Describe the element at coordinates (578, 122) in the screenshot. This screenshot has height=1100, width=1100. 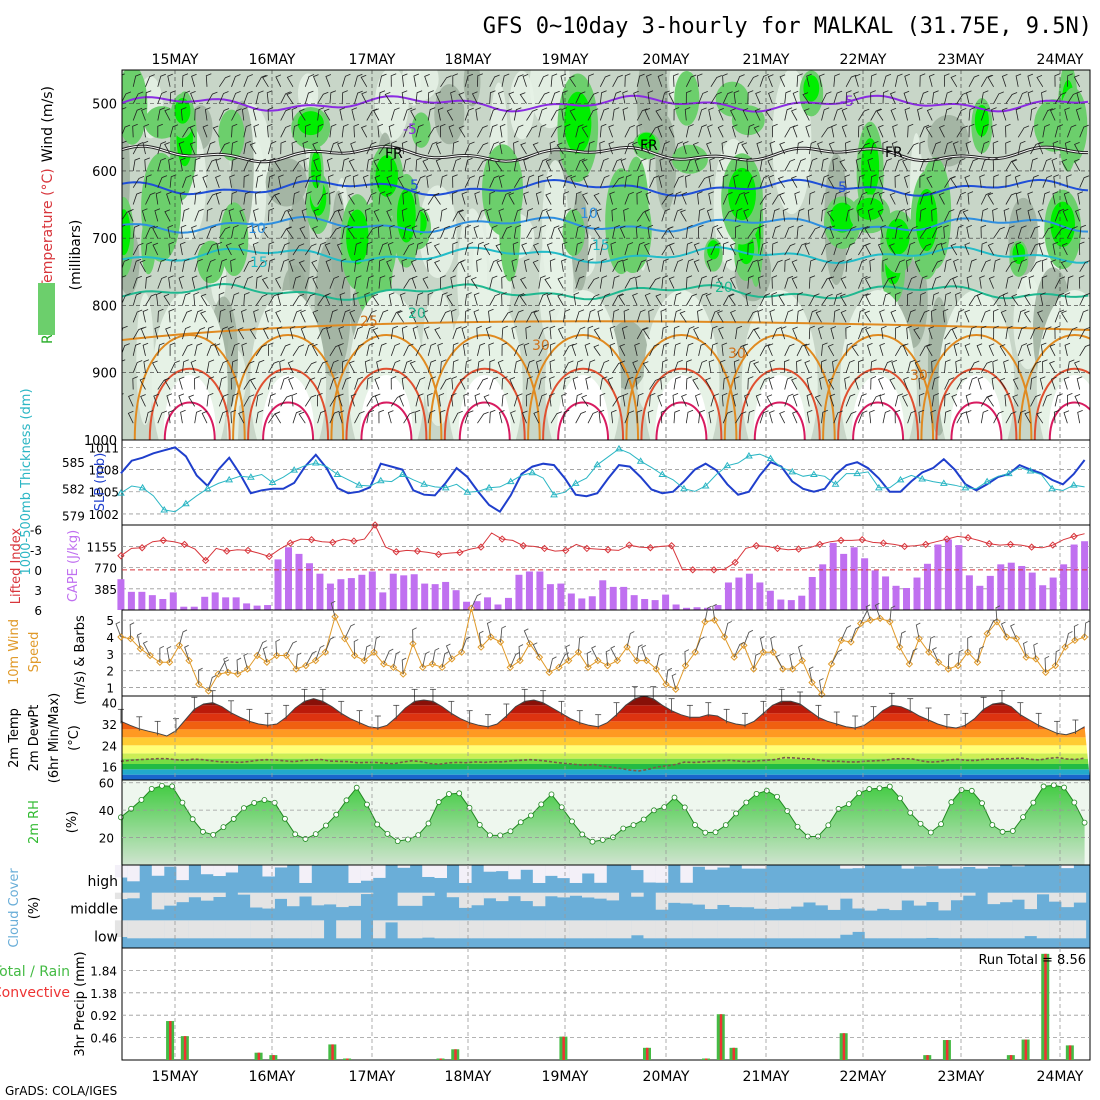
I see `rh-saturated-patch` at that location.